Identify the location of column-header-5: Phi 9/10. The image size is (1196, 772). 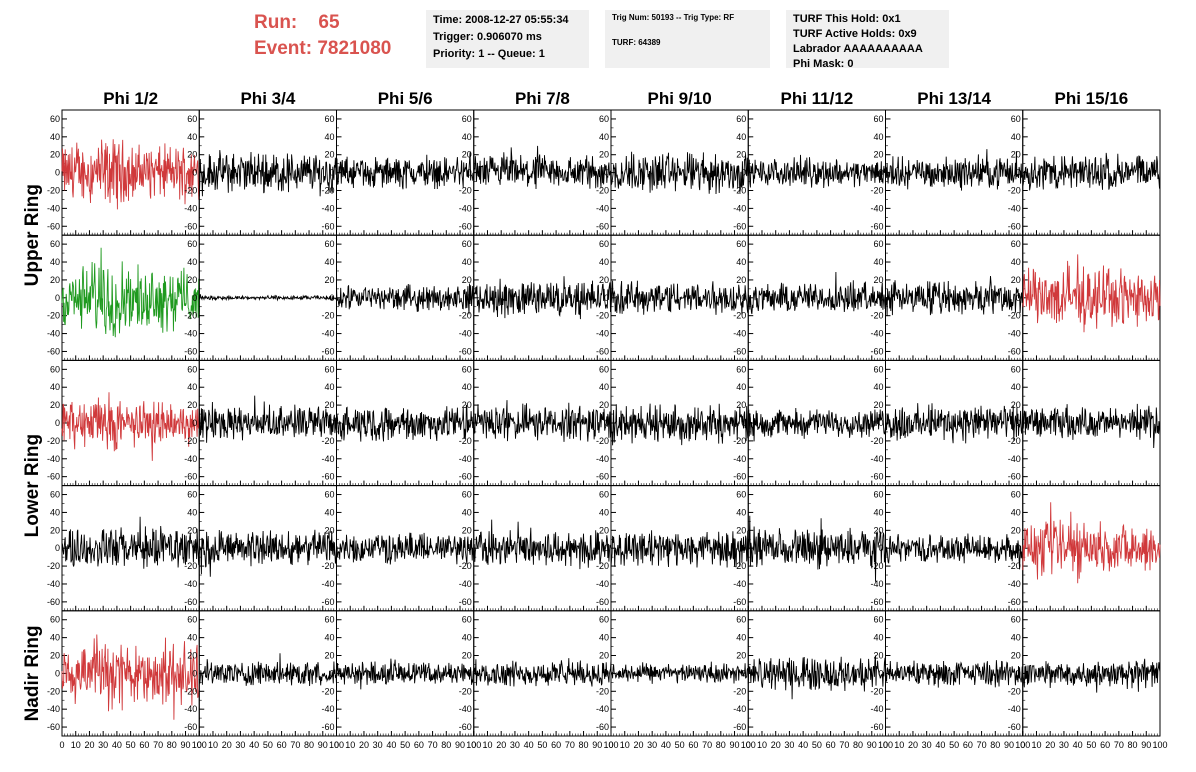
(679, 98).